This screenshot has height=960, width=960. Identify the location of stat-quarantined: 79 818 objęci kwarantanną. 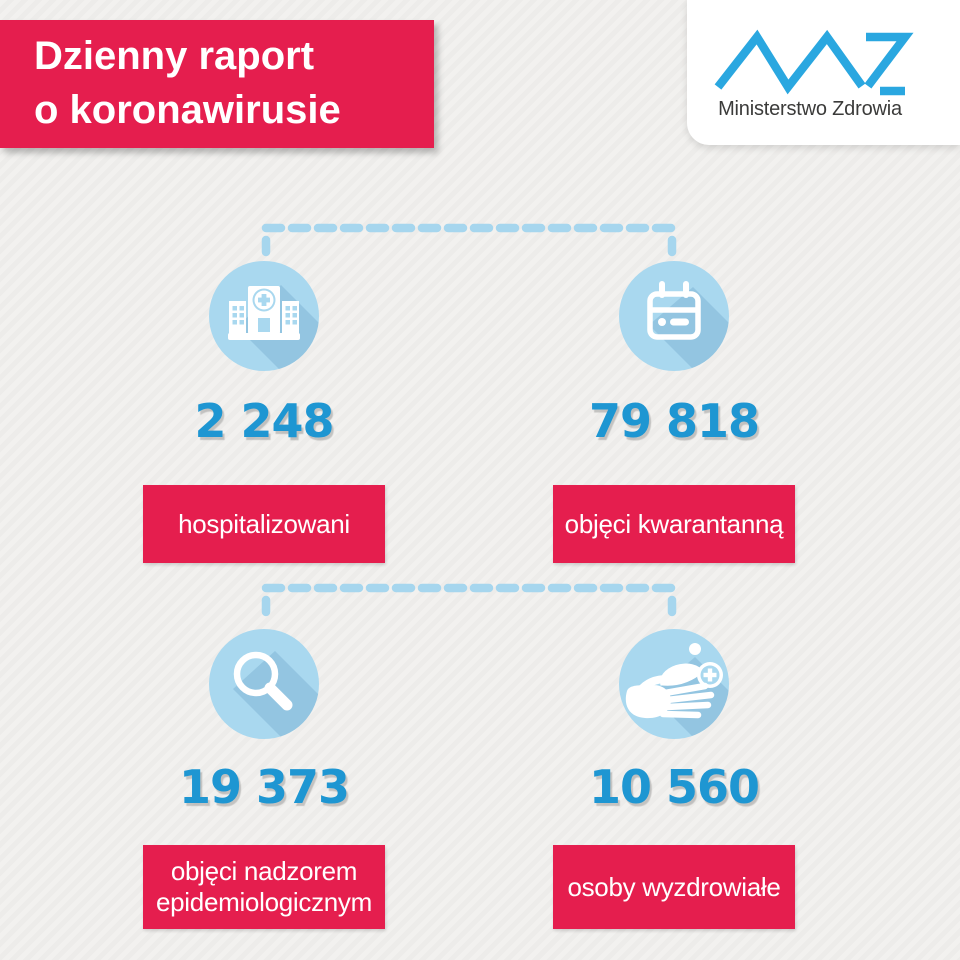
(674, 413).